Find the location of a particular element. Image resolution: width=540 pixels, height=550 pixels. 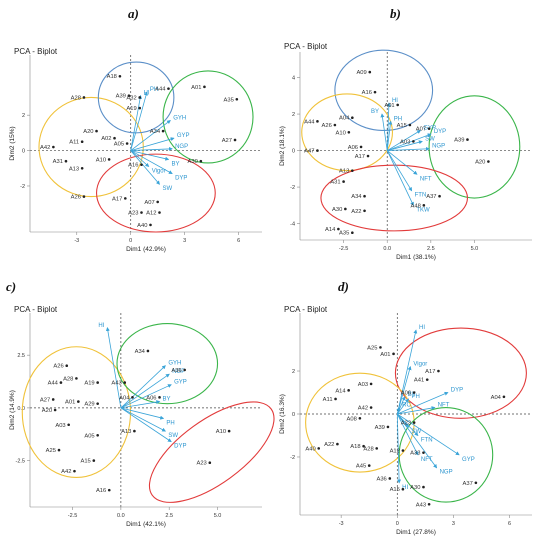

point-label: A16 is located at coordinates (133, 166).